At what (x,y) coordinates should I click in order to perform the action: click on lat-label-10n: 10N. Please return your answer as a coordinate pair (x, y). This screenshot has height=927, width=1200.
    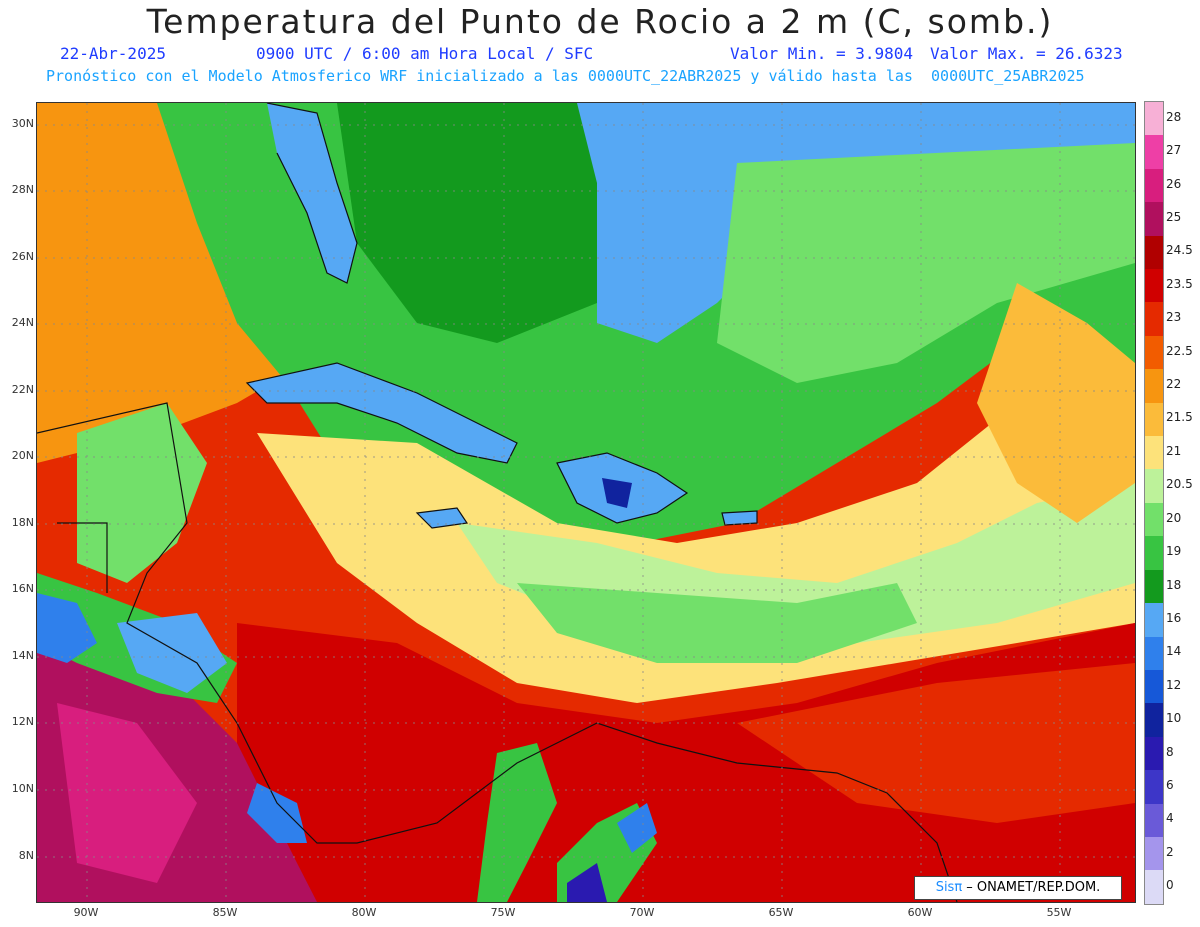
    Looking at the image, I should click on (22, 788).